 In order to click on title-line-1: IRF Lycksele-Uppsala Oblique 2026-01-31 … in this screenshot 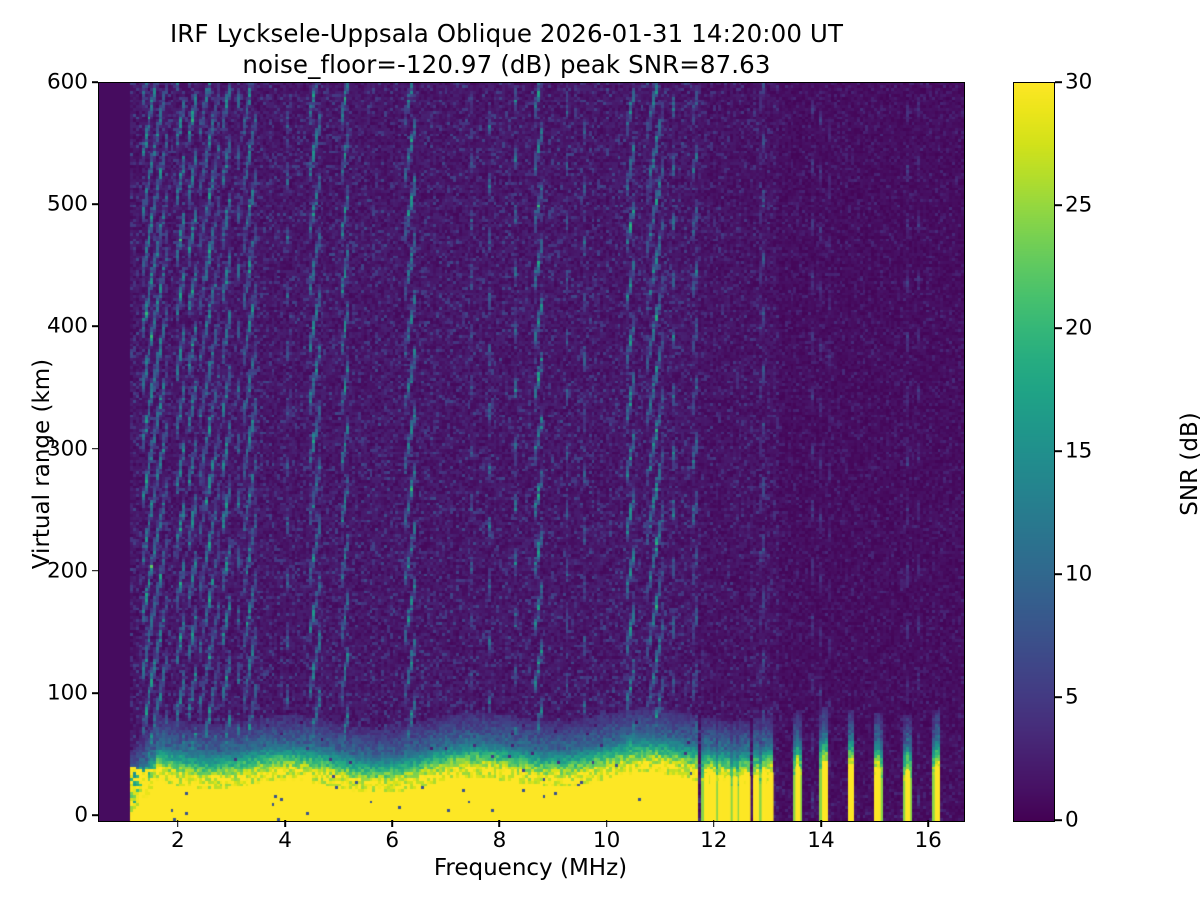, I will do `click(506, 33)`.